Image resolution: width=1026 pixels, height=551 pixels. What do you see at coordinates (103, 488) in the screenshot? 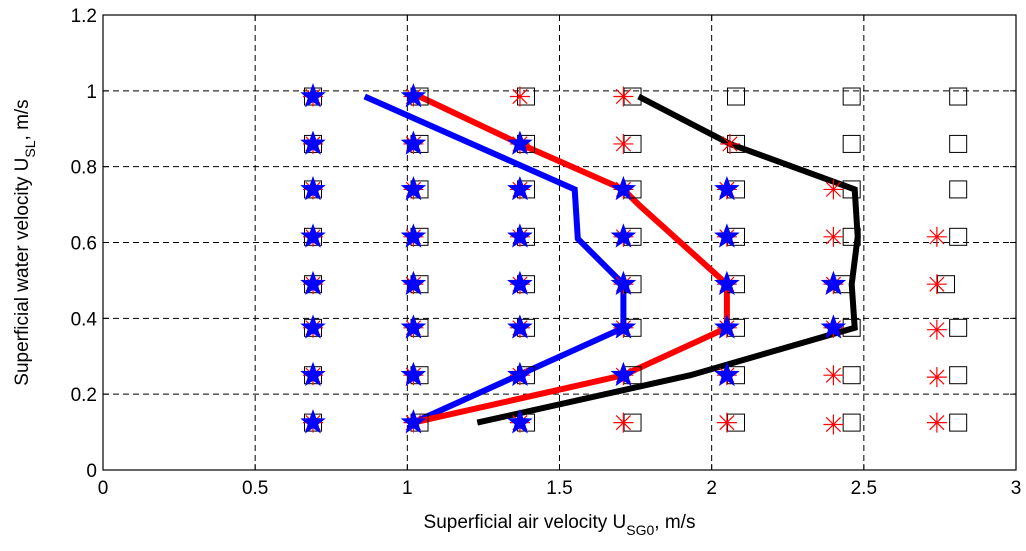
I see `x-tick-label: 0` at bounding box center [103, 488].